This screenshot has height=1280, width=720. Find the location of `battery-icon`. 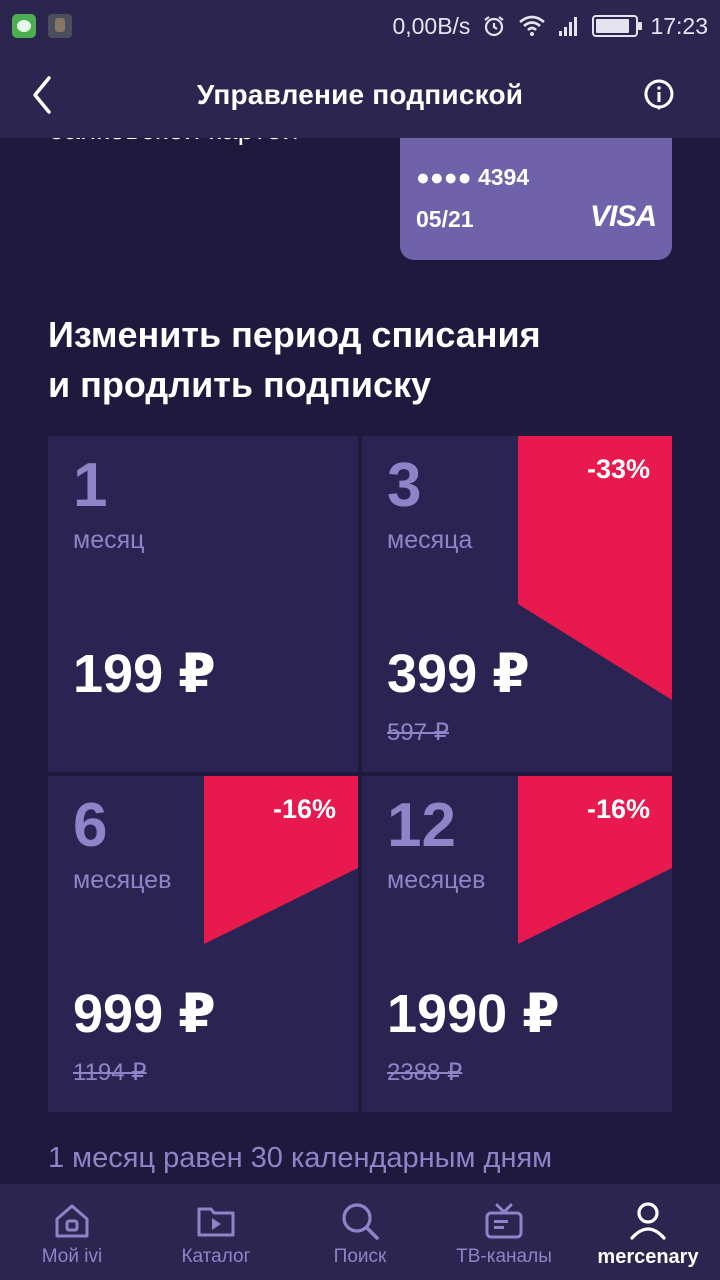

battery-icon is located at coordinates (617, 26).